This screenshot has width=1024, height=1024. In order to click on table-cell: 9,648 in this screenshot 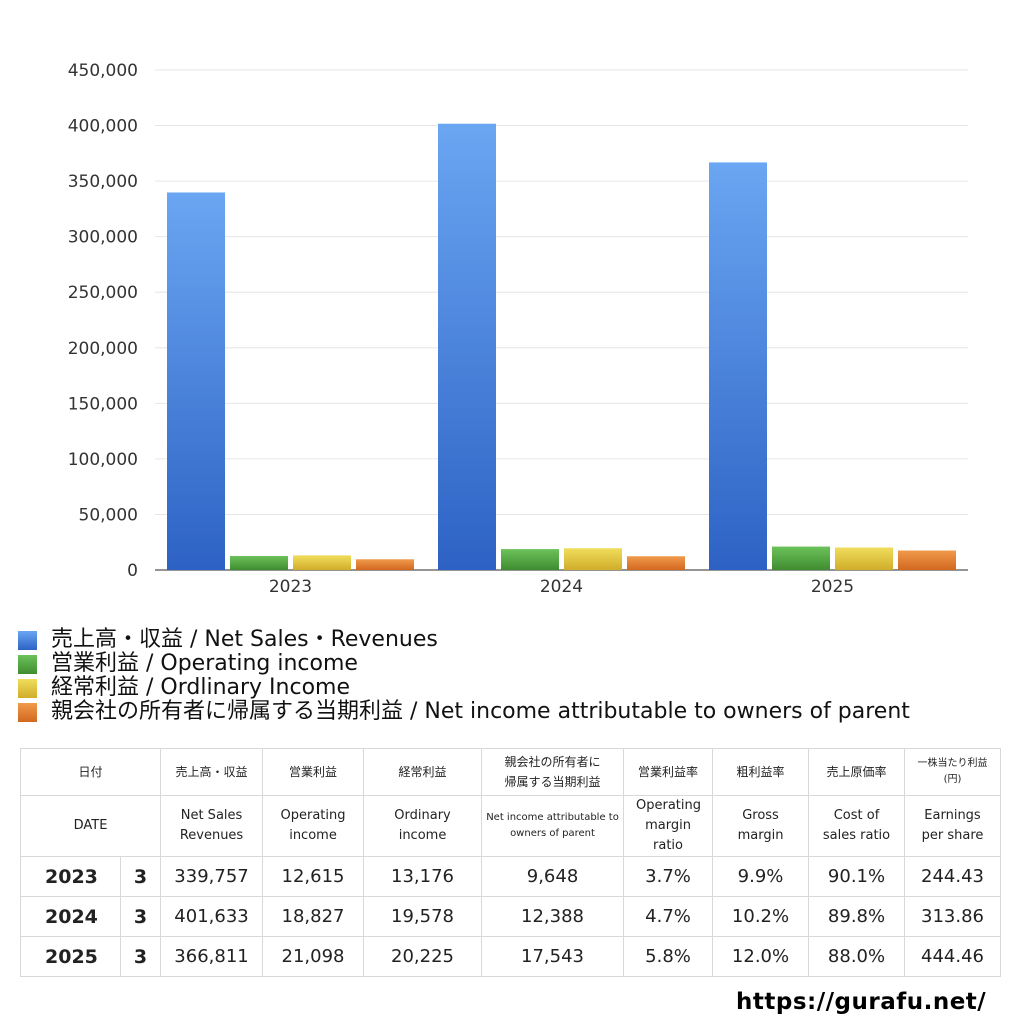, I will do `click(553, 876)`.